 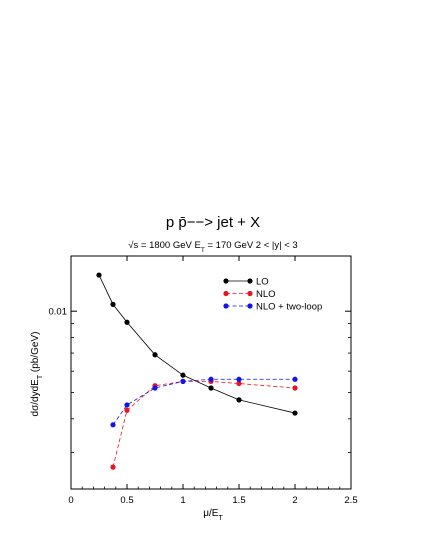 I want to click on x-tick-label: 1.5, so click(x=238, y=500).